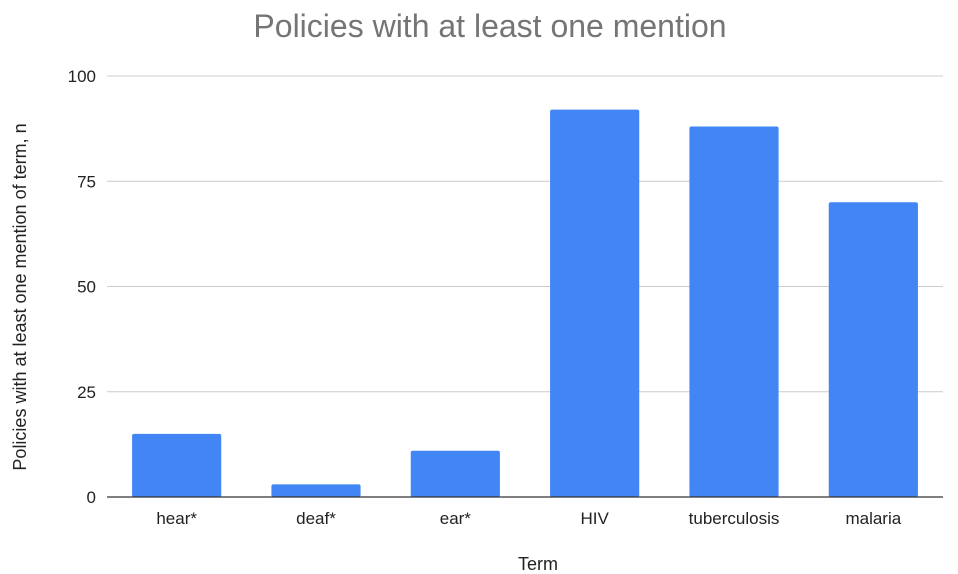 This screenshot has width=958, height=574. I want to click on y-tick-labels: 0 25 50 75 100, so click(82, 287).